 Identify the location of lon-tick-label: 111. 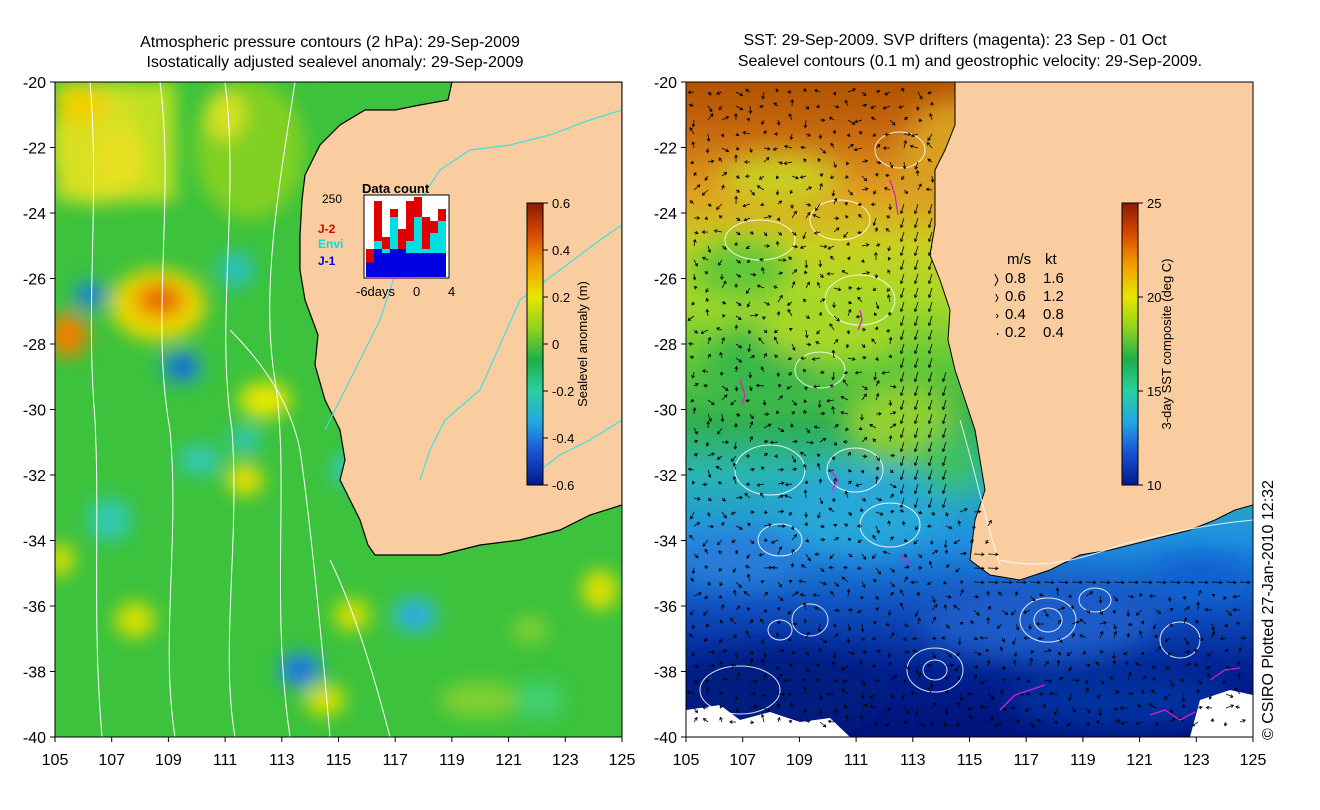
(856, 760).